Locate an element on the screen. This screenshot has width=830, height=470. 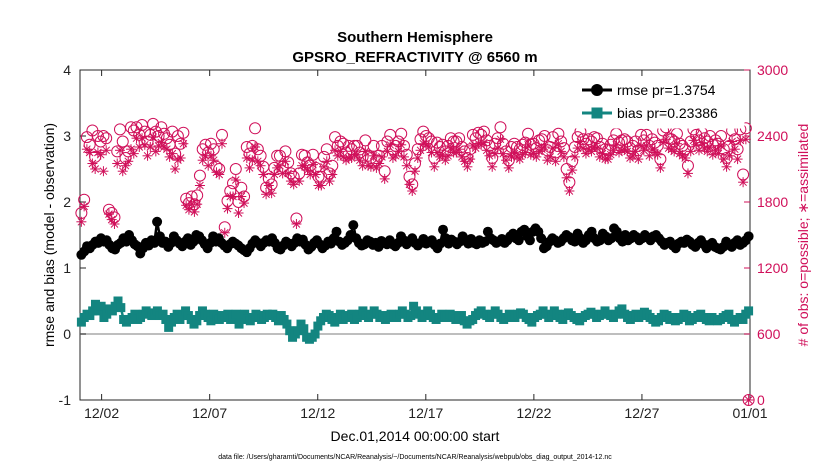
bias-series is located at coordinates (415, 320).